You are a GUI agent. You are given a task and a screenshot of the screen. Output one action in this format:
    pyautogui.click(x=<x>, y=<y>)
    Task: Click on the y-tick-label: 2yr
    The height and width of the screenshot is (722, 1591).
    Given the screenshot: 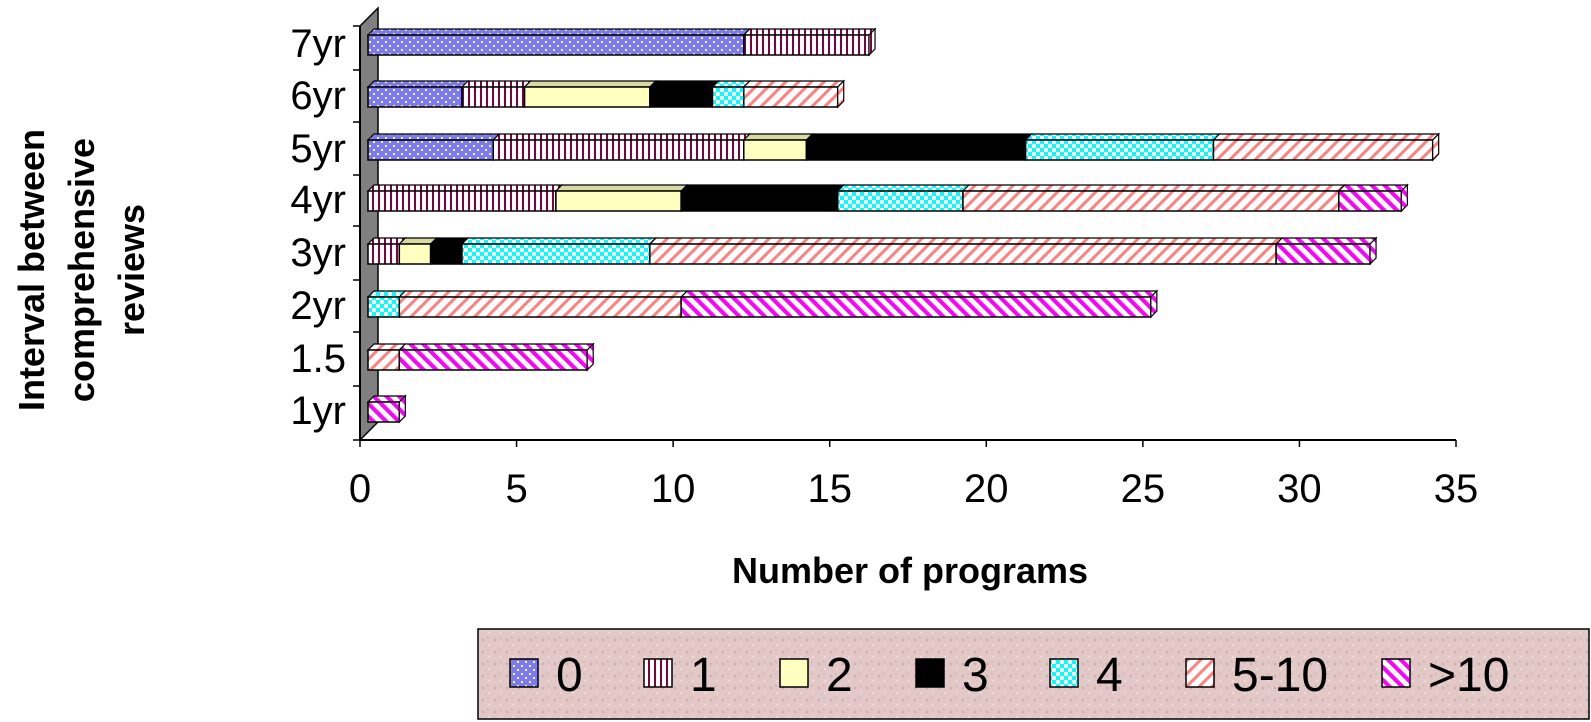 What is the action you would take?
    pyautogui.click(x=318, y=306)
    